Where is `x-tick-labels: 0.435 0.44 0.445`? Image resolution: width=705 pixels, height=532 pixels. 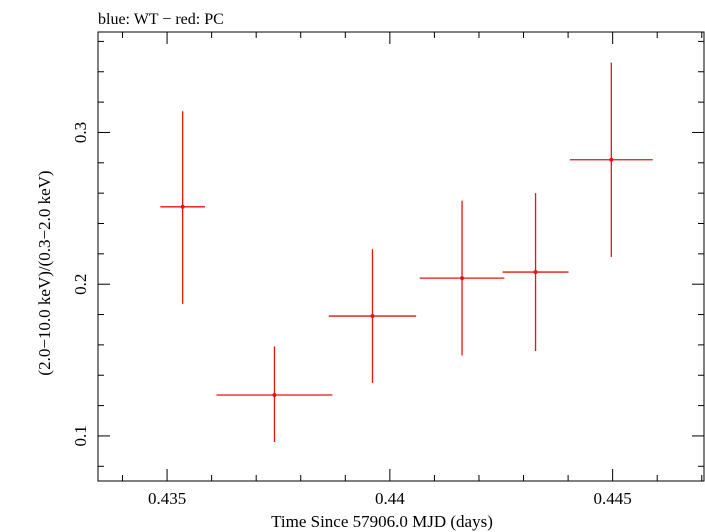
x-tick-labels: 0.435 0.44 0.445 is located at coordinates (390, 498).